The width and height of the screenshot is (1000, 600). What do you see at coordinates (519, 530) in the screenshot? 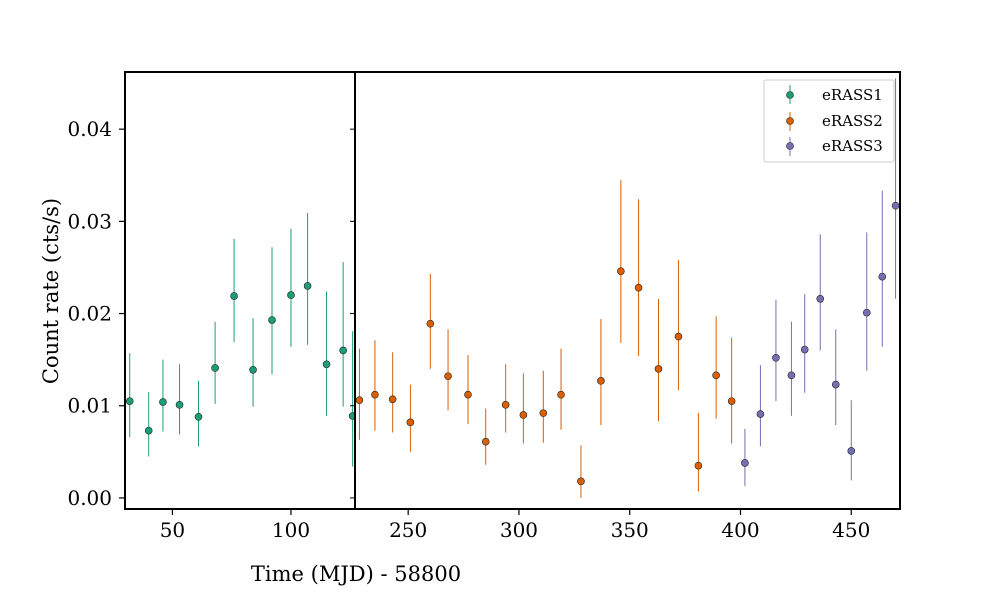
I see `x-tick-label: 300` at bounding box center [519, 530].